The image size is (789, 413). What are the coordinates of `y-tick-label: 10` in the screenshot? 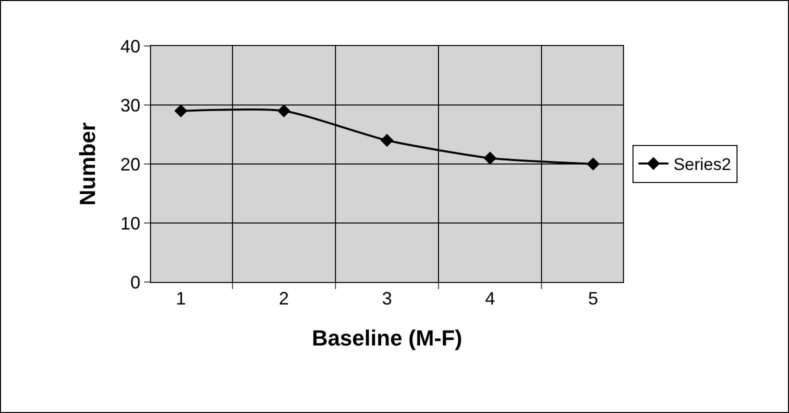 It's located at (130, 223).